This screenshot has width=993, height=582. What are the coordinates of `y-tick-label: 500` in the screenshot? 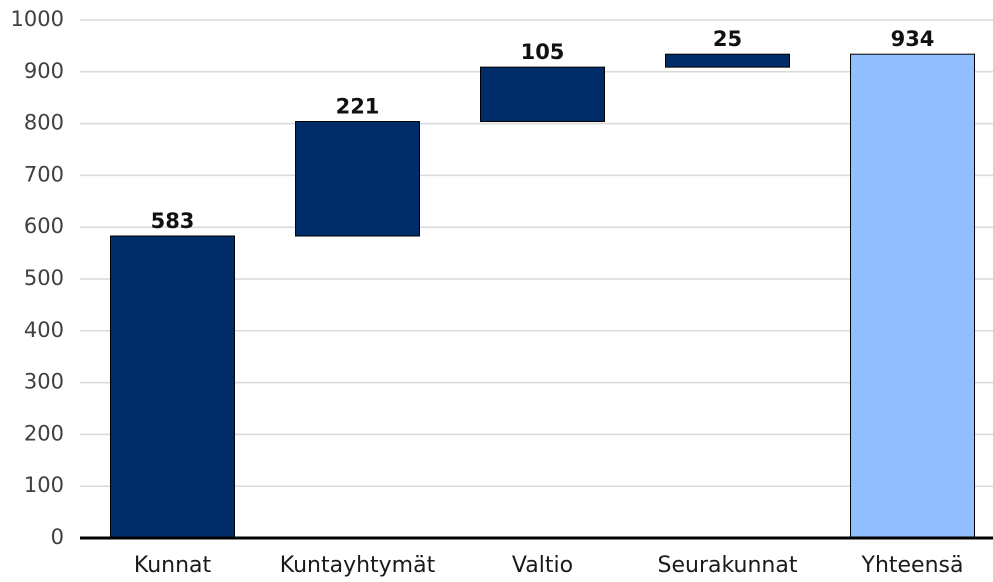 It's located at (44, 278).